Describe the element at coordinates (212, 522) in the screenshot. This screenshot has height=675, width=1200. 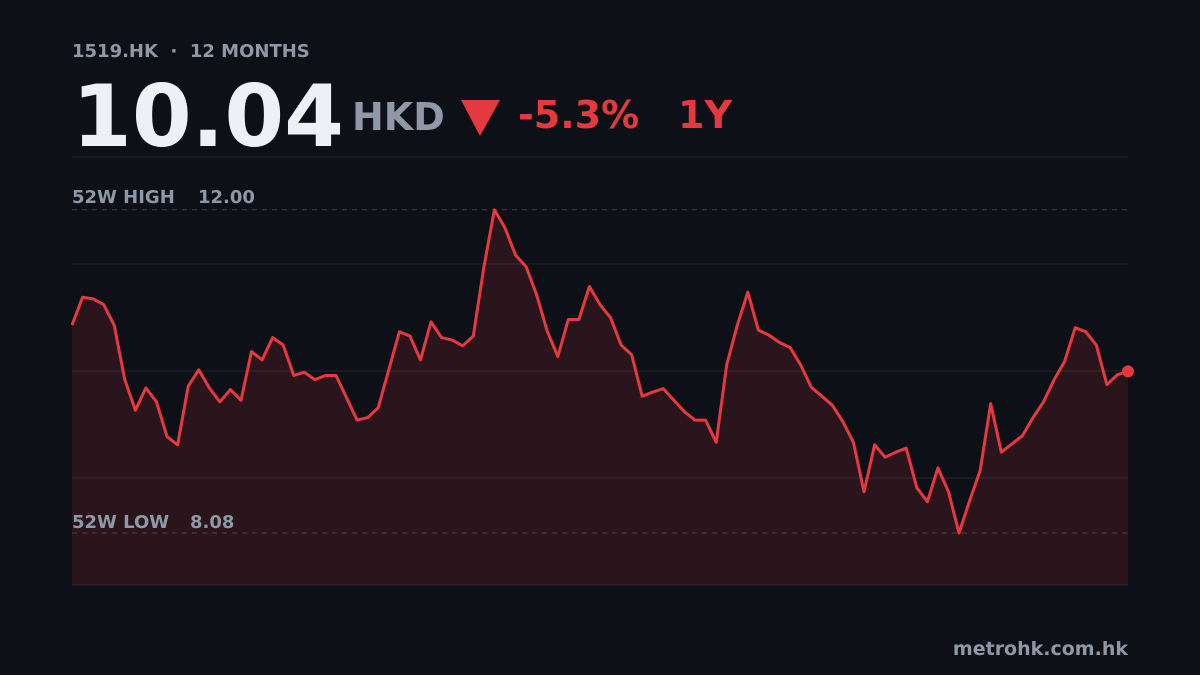
I see `low-value: 8.08` at that location.